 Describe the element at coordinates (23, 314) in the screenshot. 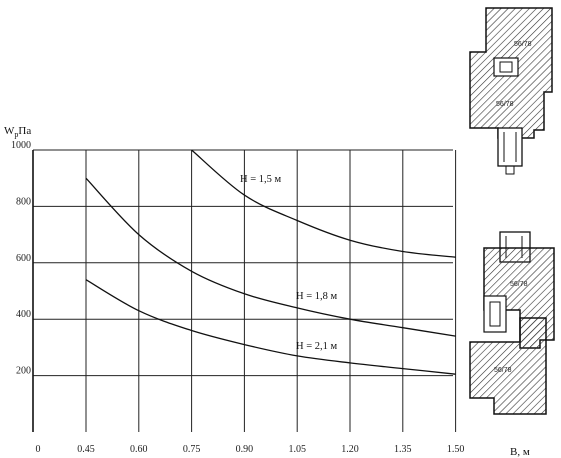

I see `y-tick-label-1: 400` at that location.